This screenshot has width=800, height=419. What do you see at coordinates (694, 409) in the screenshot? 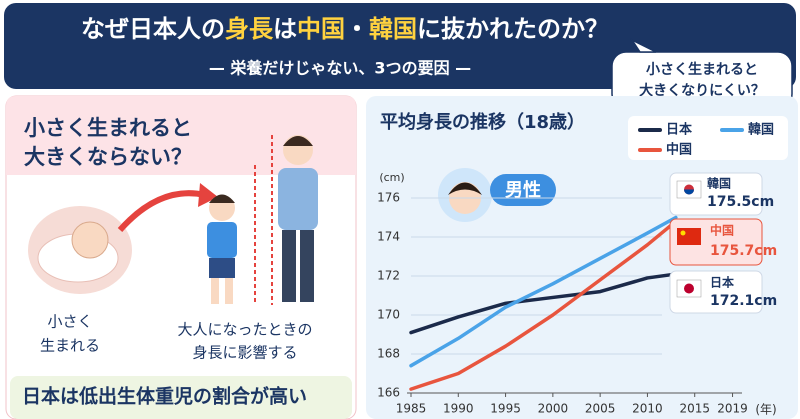
I see `x-tick-label: 2015` at bounding box center [694, 409].